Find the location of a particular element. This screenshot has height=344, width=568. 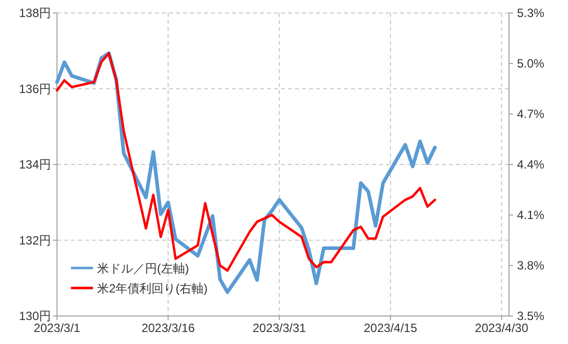

y2-tick-label: 4.1% is located at coordinates (531, 215).